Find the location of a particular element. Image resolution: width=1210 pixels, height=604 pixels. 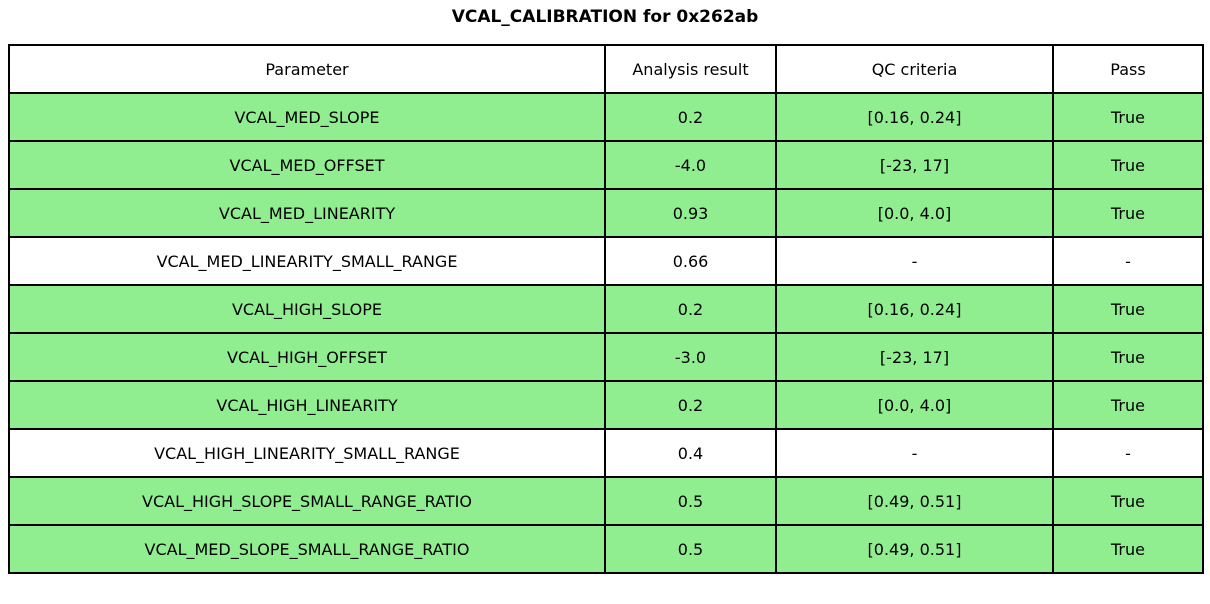

parameter-cell: VCAL_MED_SLOPE_SMALL_RANGE_RATIO is located at coordinates (307, 549).